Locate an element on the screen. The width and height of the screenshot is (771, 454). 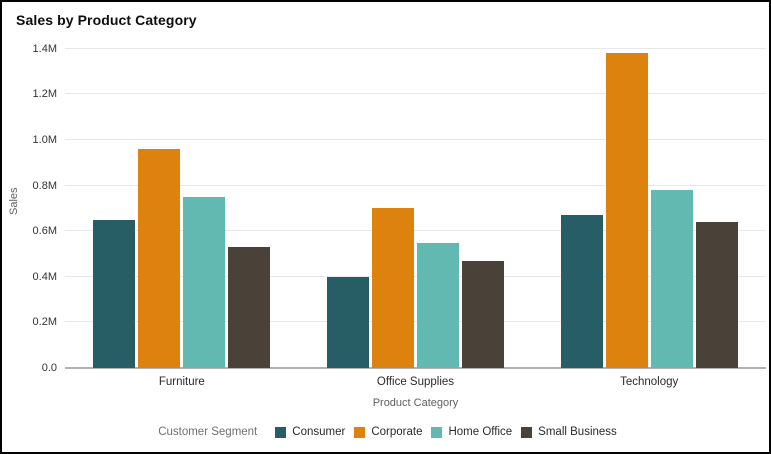
legend-item-corporate: Corporate is located at coordinates (388, 432).